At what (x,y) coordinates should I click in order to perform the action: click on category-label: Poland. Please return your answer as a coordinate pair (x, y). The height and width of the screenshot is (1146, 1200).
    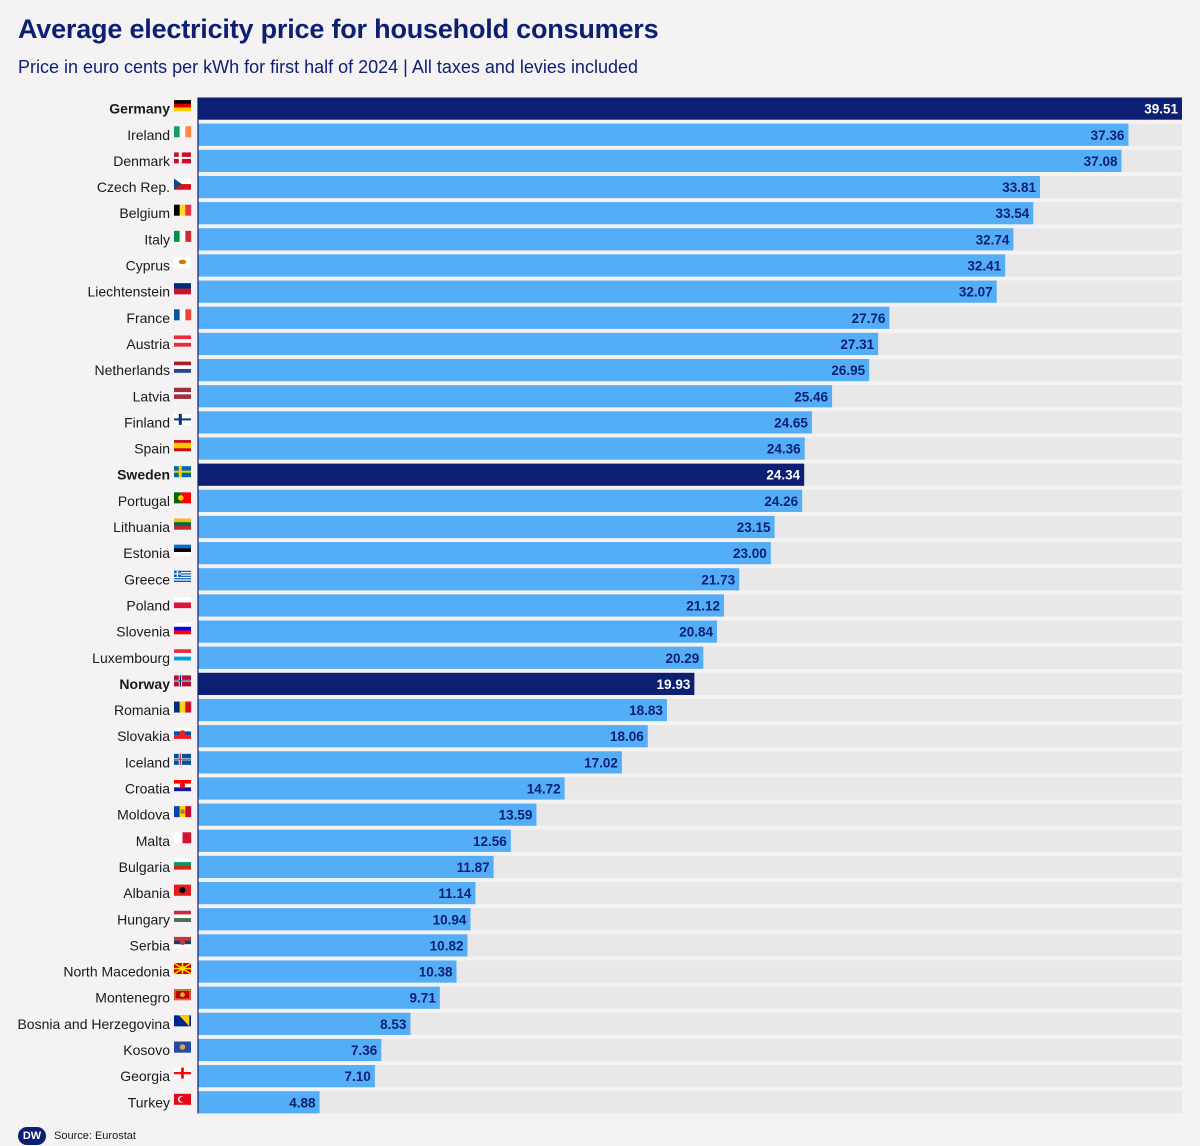
    Looking at the image, I should click on (148, 605).